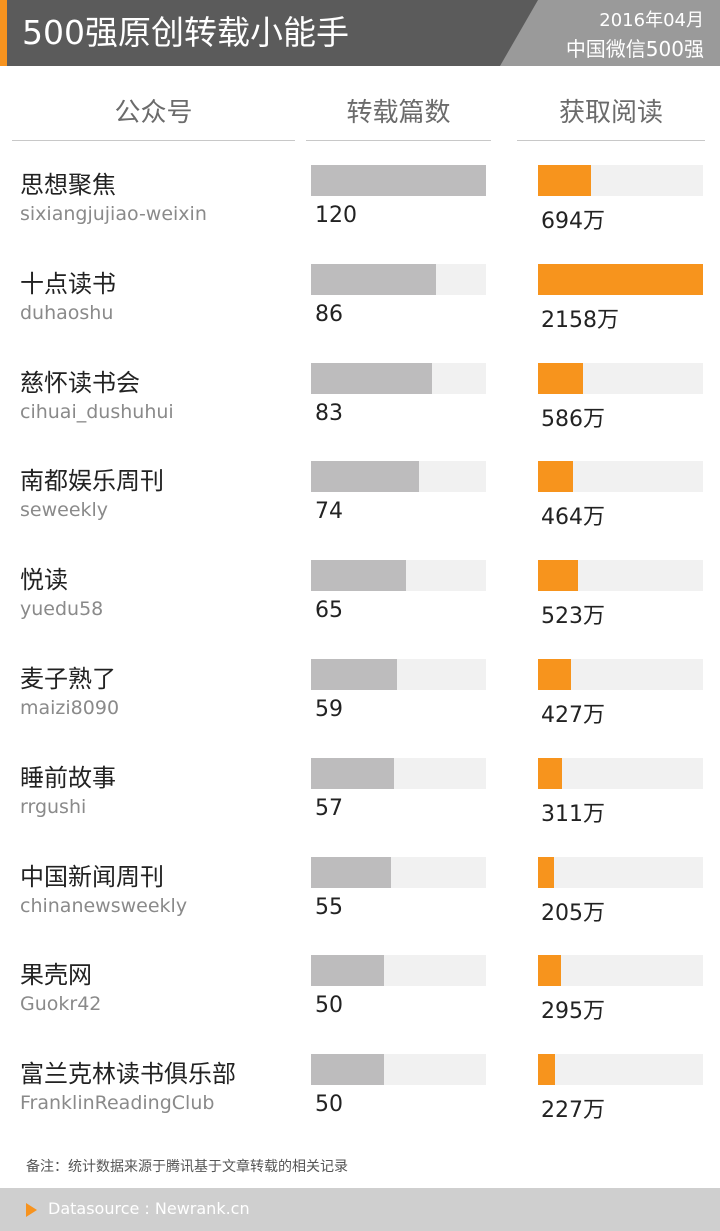  What do you see at coordinates (62, 609) in the screenshot?
I see `account-handle: yuedu58` at bounding box center [62, 609].